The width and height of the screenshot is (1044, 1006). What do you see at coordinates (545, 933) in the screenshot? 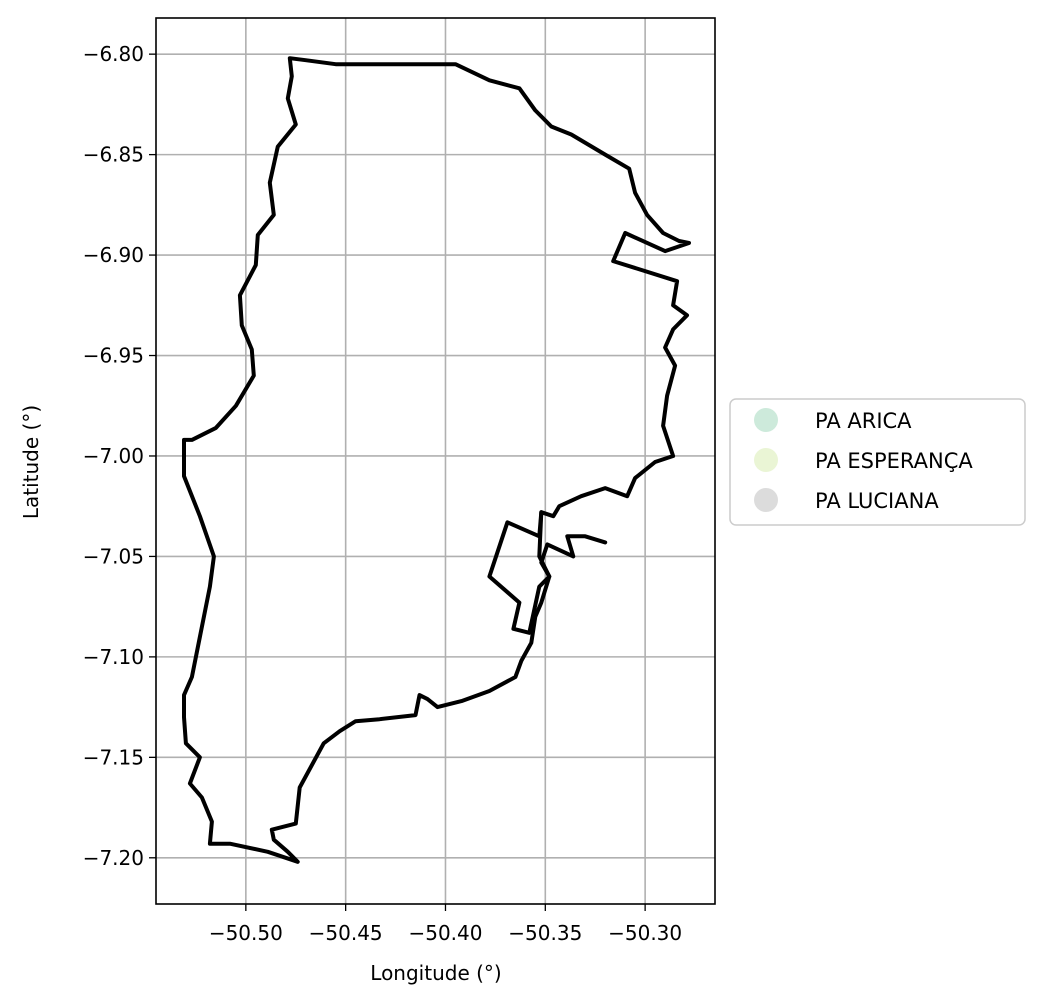
I see `x-tick-label: −50.35` at bounding box center [545, 933].